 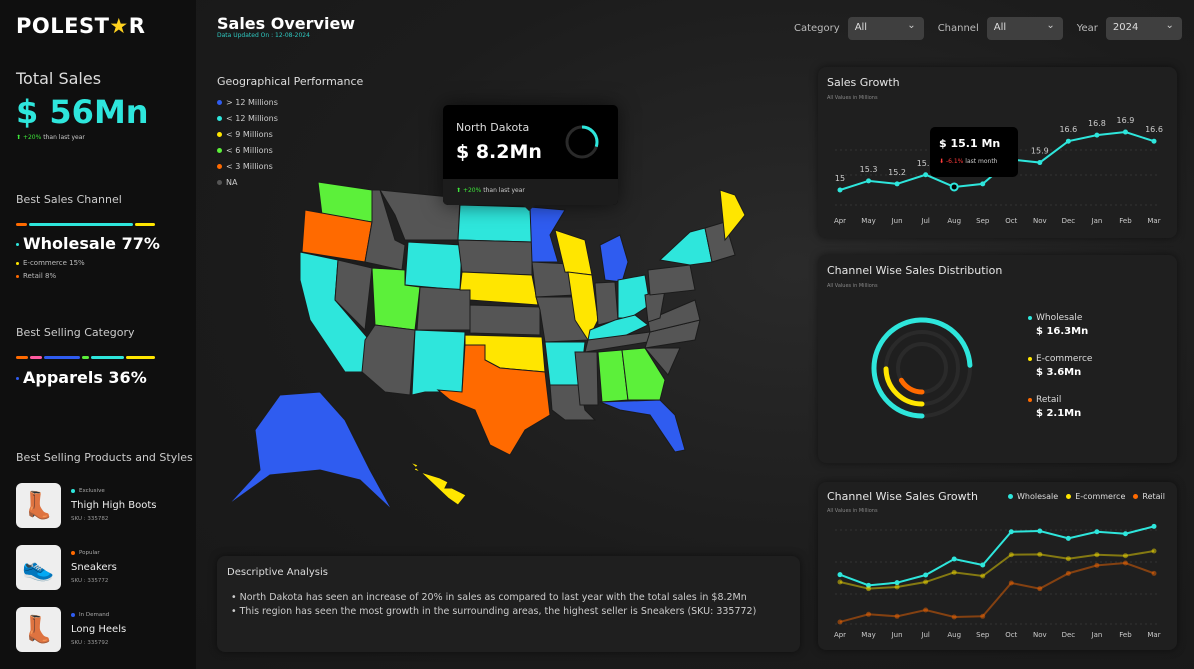 What do you see at coordinates (50, 276) in the screenshot?
I see `other-channel-item: Retail 8%` at bounding box center [50, 276].